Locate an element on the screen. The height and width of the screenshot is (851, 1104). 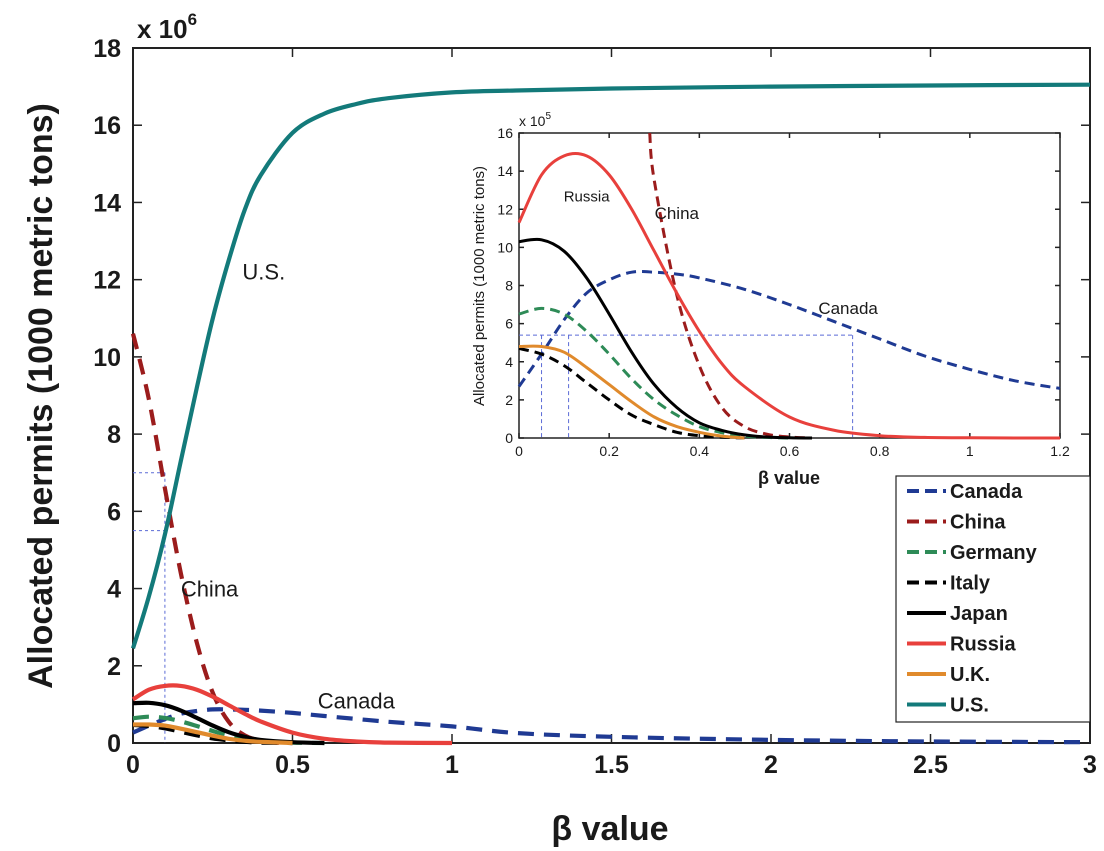
inset-annotation-canada: Canada is located at coordinates (848, 308).